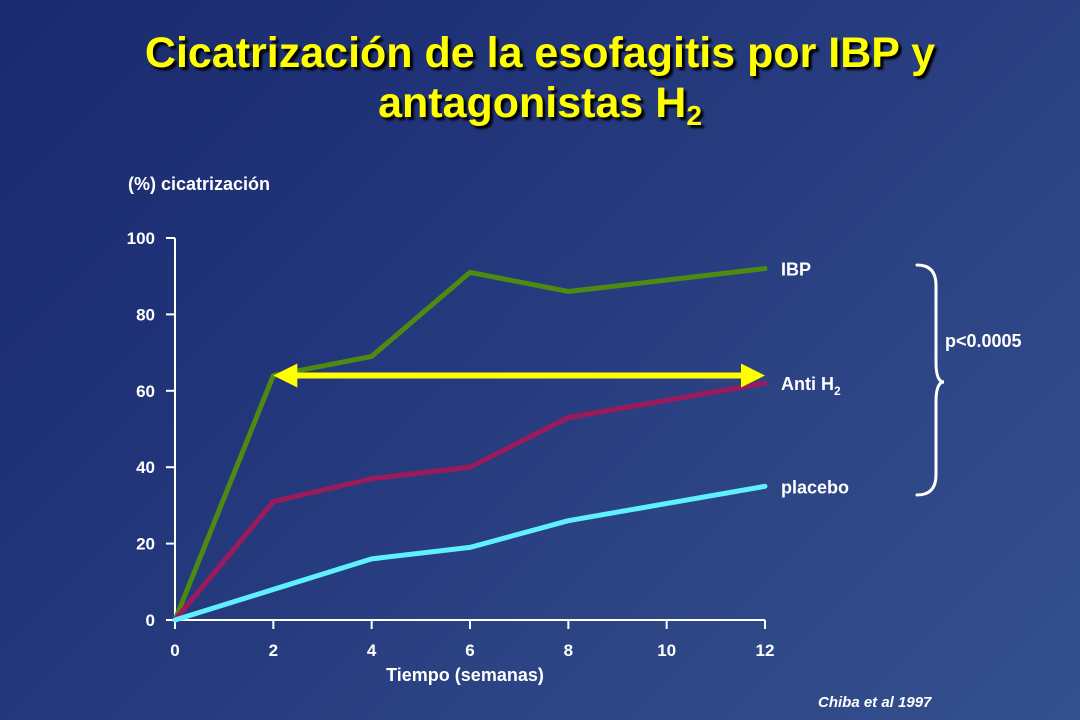 The image size is (1080, 720). I want to click on x-tick-label: 12, so click(765, 650).